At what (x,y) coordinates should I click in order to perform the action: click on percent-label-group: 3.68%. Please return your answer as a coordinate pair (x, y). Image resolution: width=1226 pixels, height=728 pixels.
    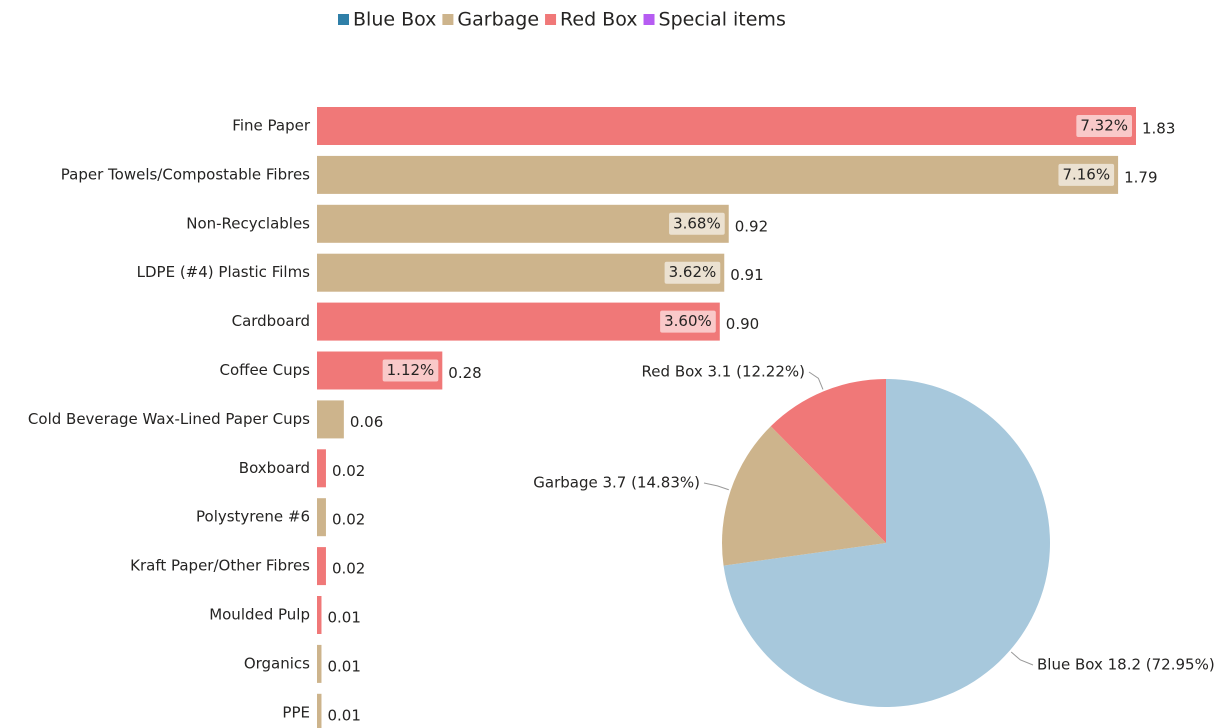
    Looking at the image, I should click on (697, 223).